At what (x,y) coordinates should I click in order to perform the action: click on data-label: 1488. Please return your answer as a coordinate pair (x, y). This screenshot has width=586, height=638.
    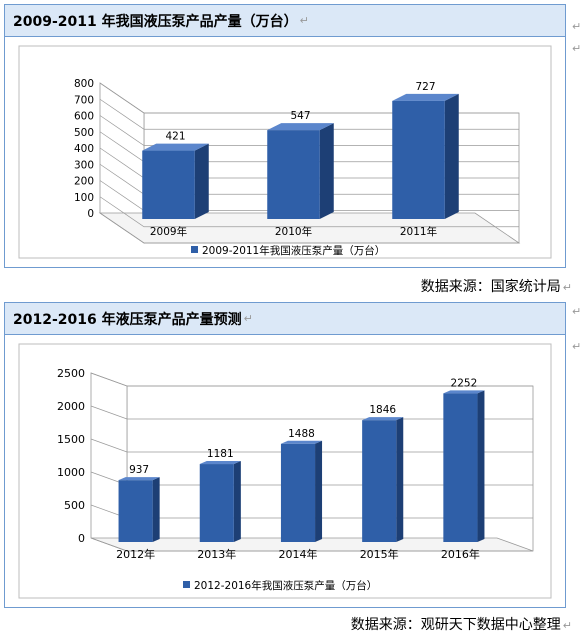
    Looking at the image, I should click on (301, 434).